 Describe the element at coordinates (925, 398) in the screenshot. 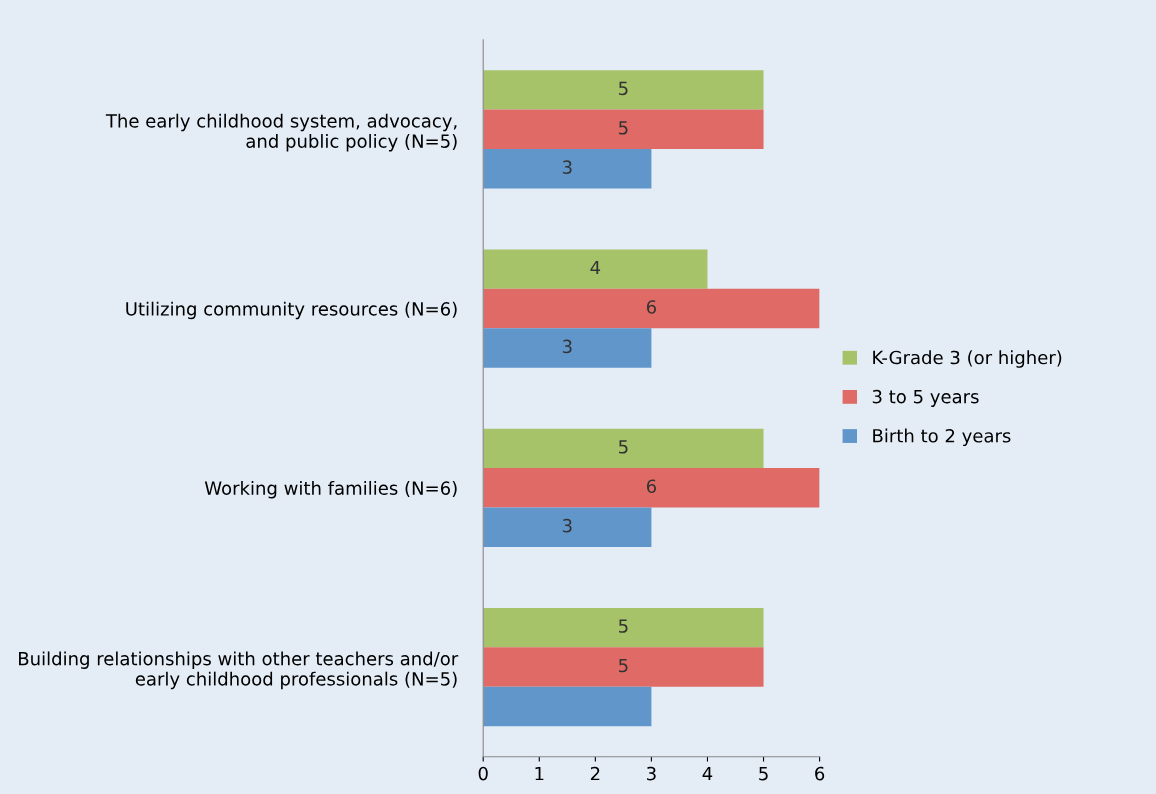

I see `legend-label: 3 to 5 years` at that location.